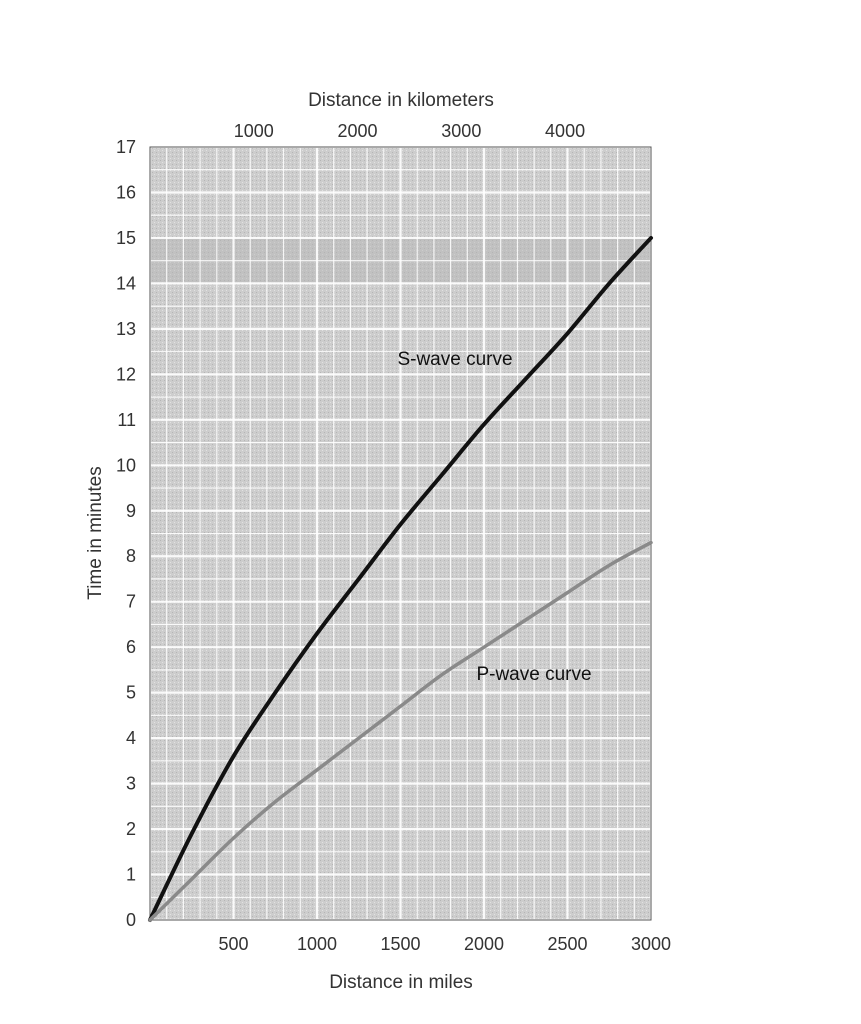 This screenshot has width=861, height=1024. Describe the element at coordinates (126, 147) in the screenshot. I see `y-tick-label: 17` at that location.